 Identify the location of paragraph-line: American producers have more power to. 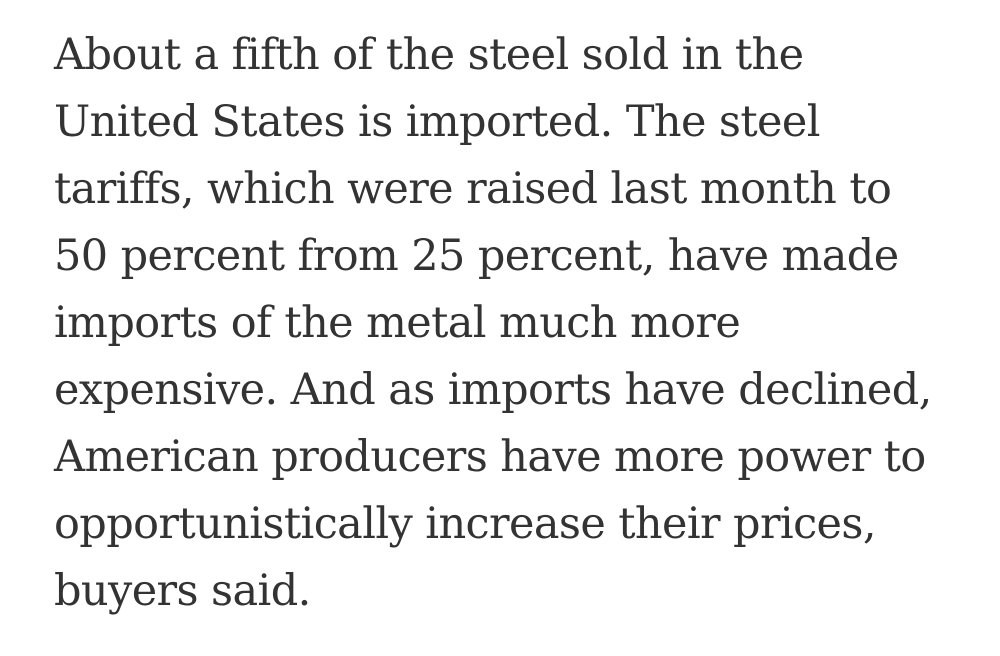
(490, 457).